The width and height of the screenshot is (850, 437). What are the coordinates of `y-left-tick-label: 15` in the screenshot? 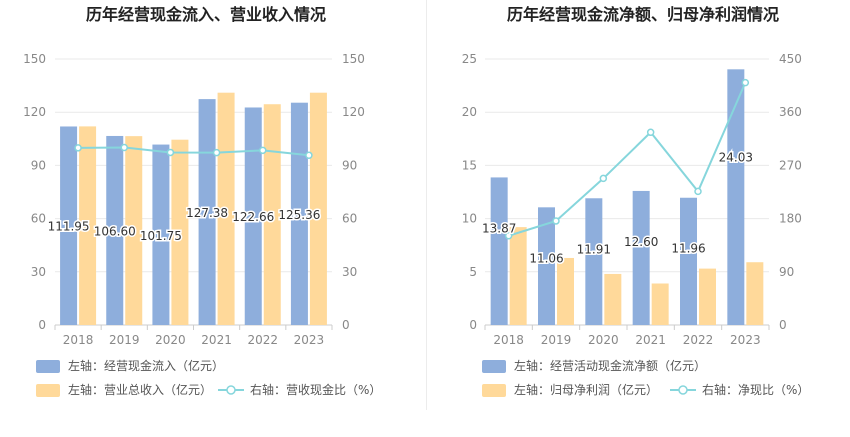 It's located at (469, 165).